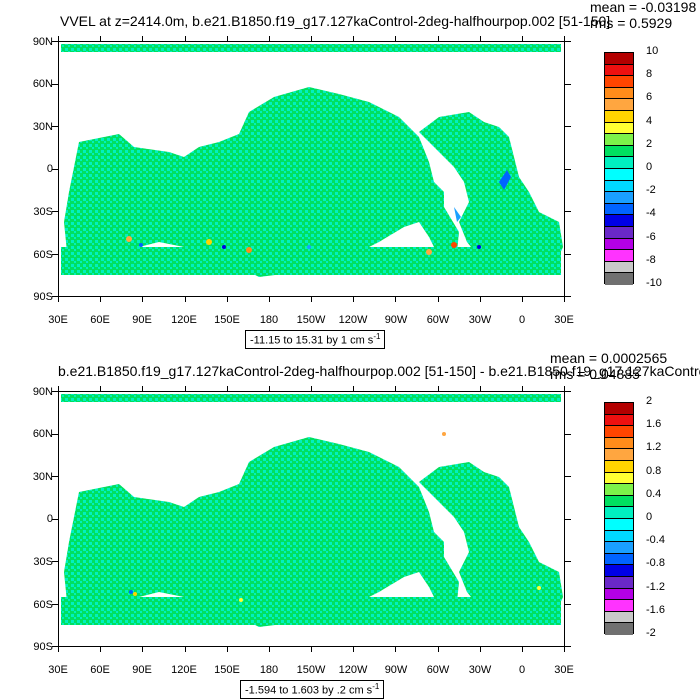 The image size is (700, 700). What do you see at coordinates (43, 255) in the screenshot?
I see `panel-1-lat-label: 60S` at bounding box center [43, 255].